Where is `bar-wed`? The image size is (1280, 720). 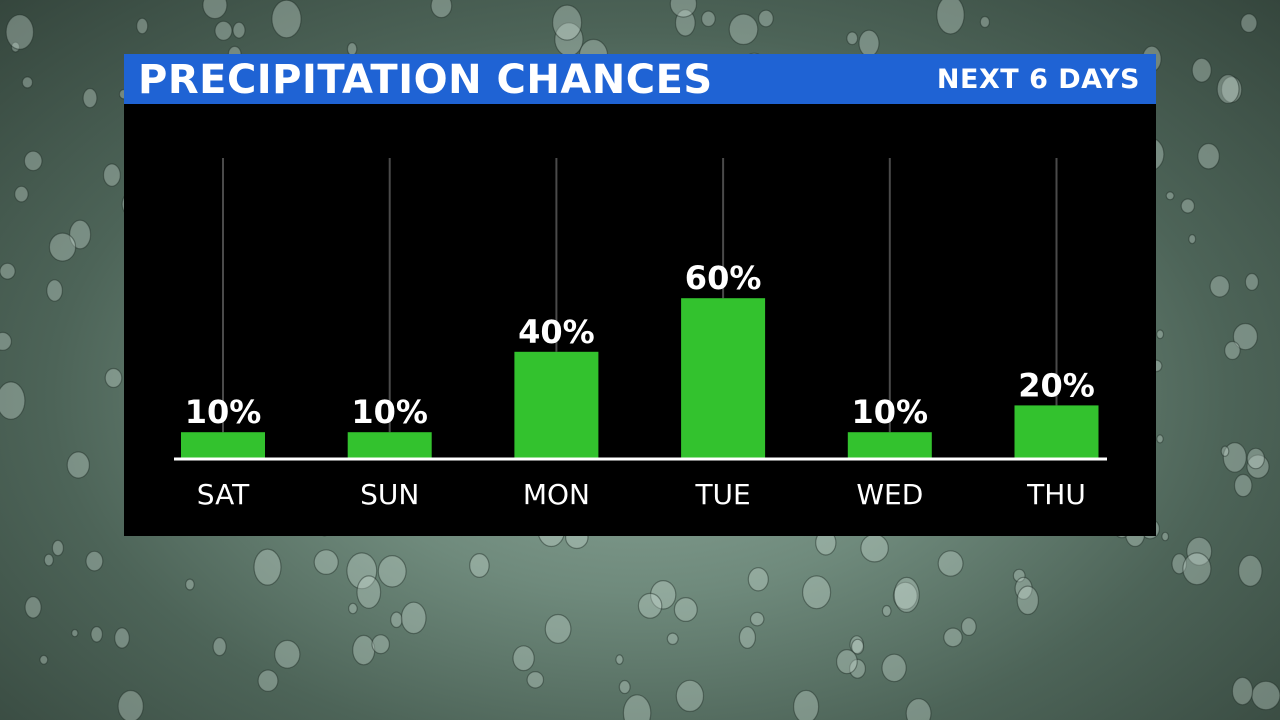 bar-wed is located at coordinates (889, 445).